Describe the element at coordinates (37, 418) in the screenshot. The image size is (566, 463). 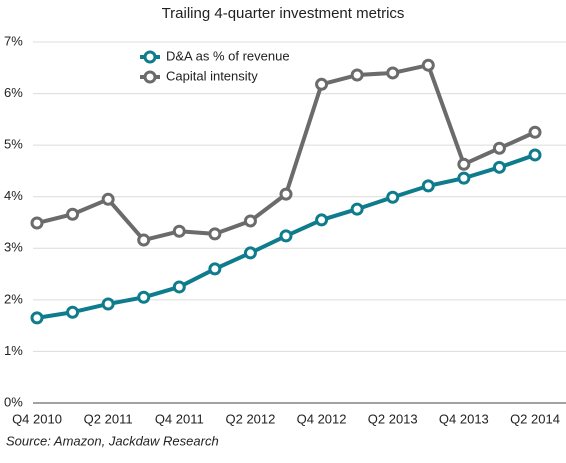
I see `x-tick-label: Q4 2010` at that location.